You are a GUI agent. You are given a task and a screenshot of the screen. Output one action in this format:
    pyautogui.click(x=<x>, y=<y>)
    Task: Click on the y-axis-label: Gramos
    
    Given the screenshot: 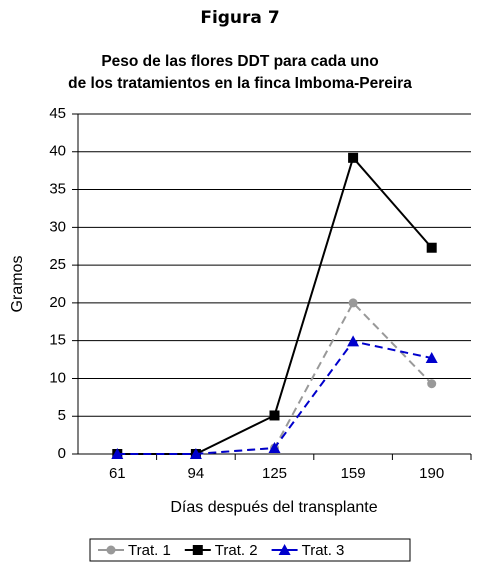 What is the action you would take?
    pyautogui.click(x=17, y=284)
    